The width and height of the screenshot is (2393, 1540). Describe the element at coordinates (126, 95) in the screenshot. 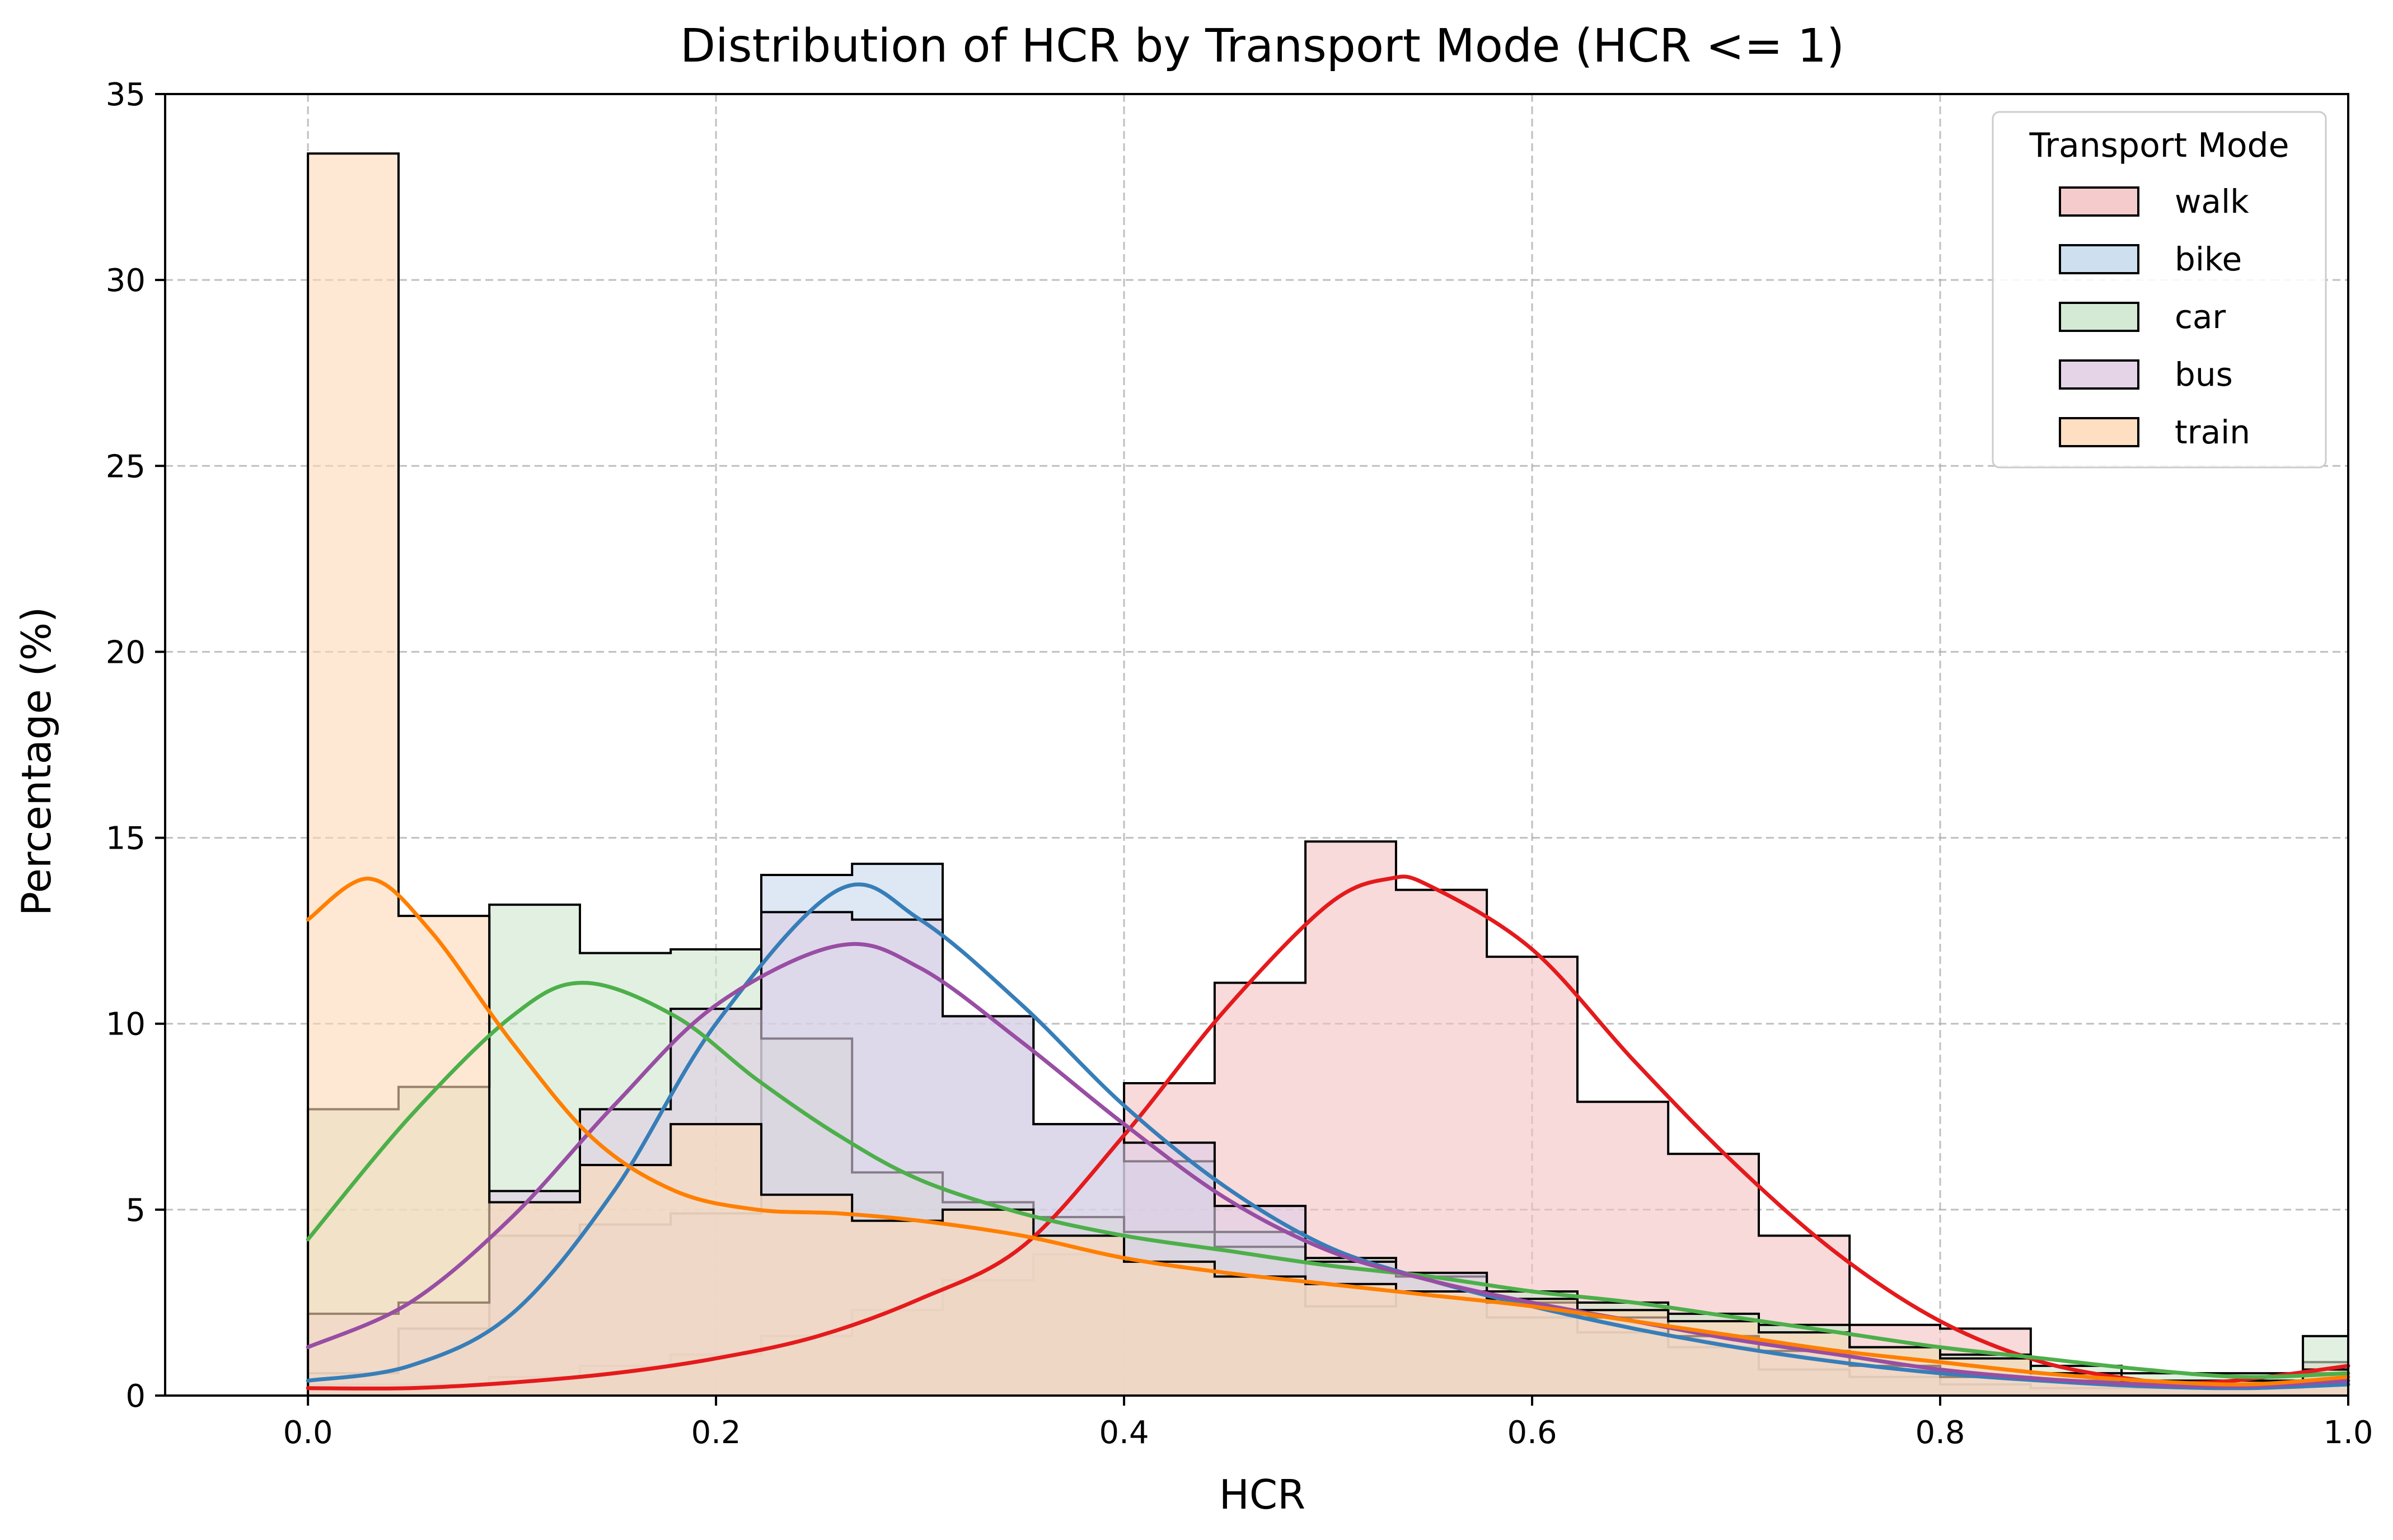

I see `y-tick-label: 35` at that location.